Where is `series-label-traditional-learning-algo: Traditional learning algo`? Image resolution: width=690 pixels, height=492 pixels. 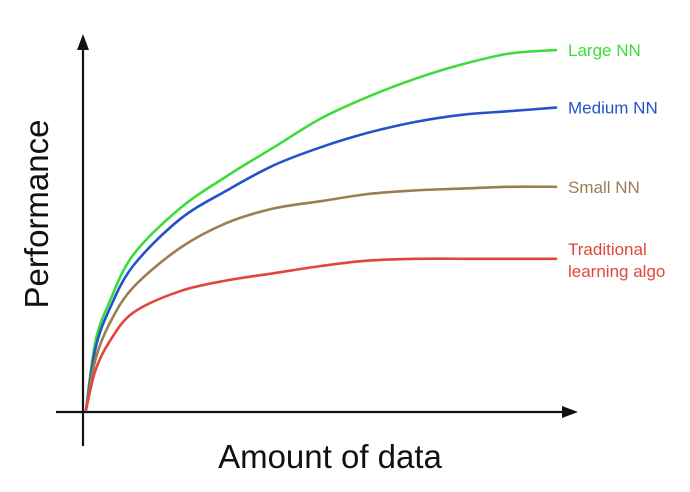 series-label-traditional-learning-algo: Traditional learning algo is located at coordinates (616, 260).